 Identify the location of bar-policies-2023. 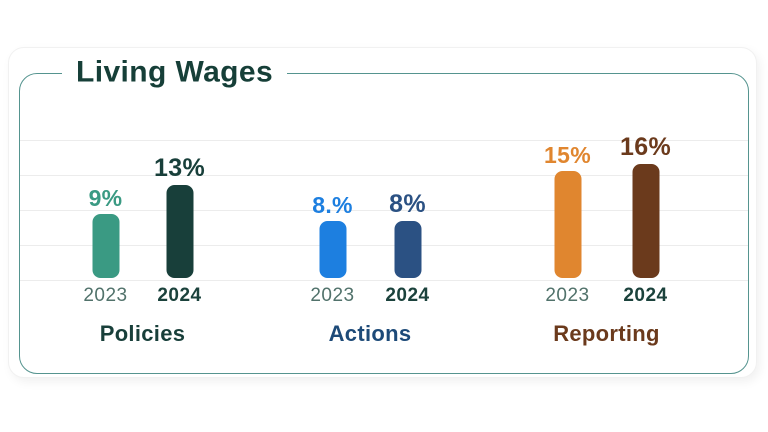
(105, 246).